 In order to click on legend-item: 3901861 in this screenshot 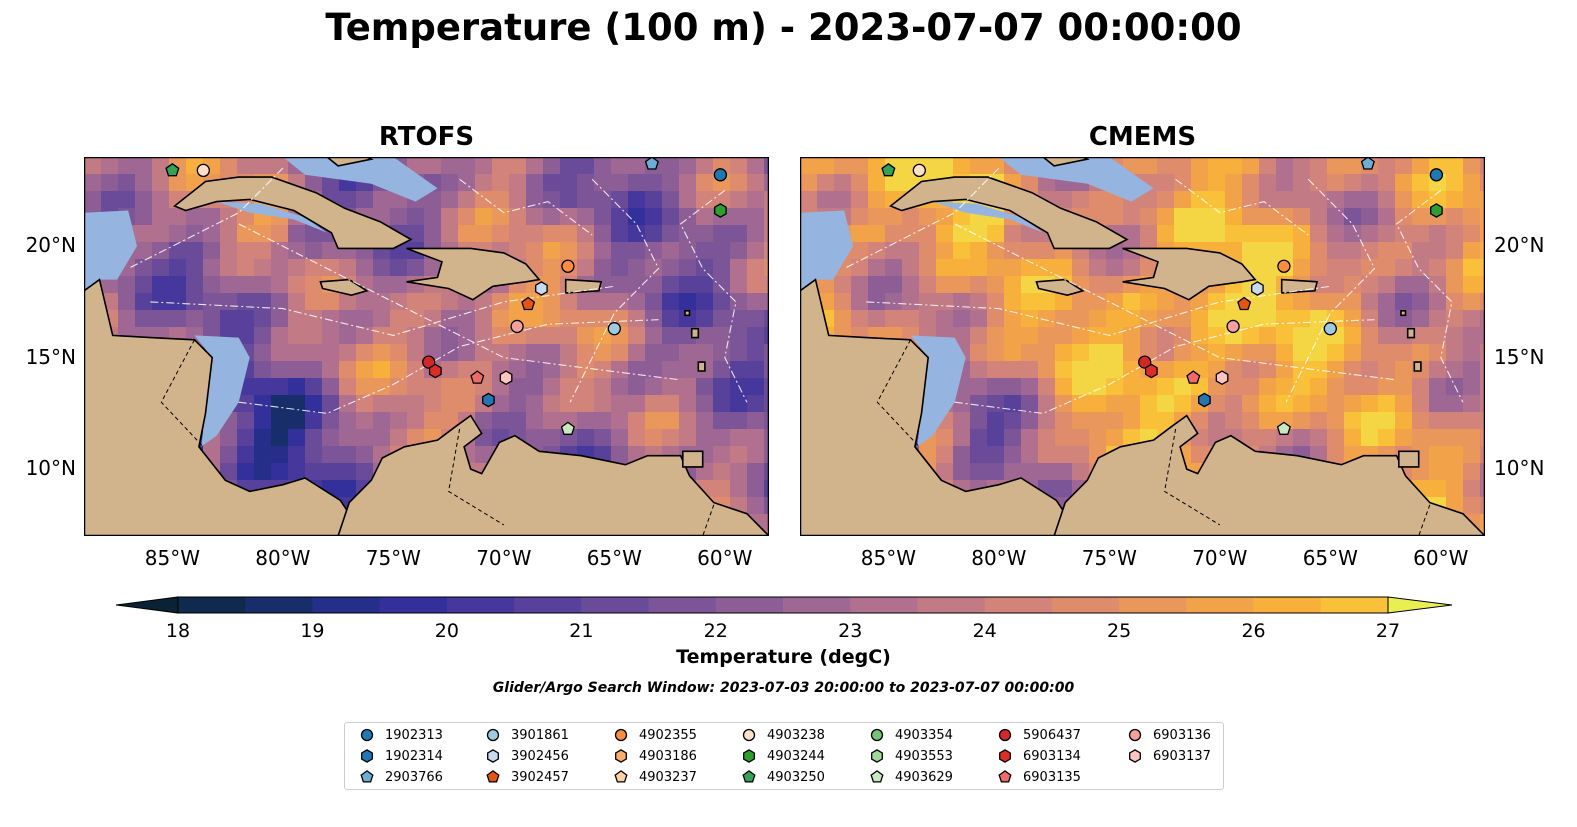, I will do `click(527, 735)`.